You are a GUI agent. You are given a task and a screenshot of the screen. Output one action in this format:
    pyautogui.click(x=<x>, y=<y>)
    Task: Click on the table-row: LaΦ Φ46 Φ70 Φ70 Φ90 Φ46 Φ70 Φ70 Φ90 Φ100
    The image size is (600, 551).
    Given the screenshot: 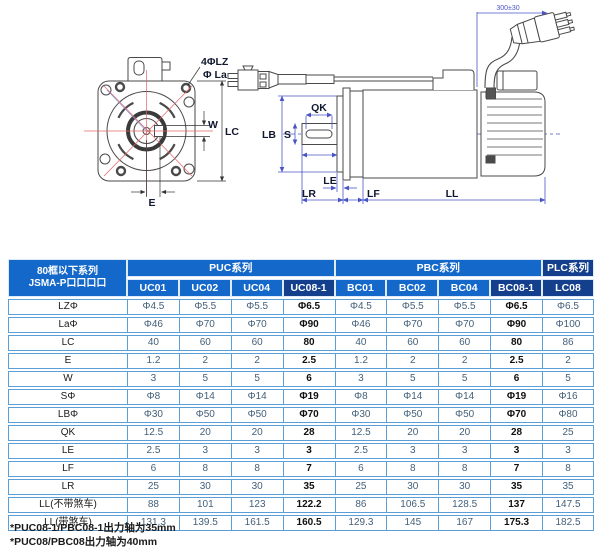 What is the action you would take?
    pyautogui.click(x=301, y=325)
    